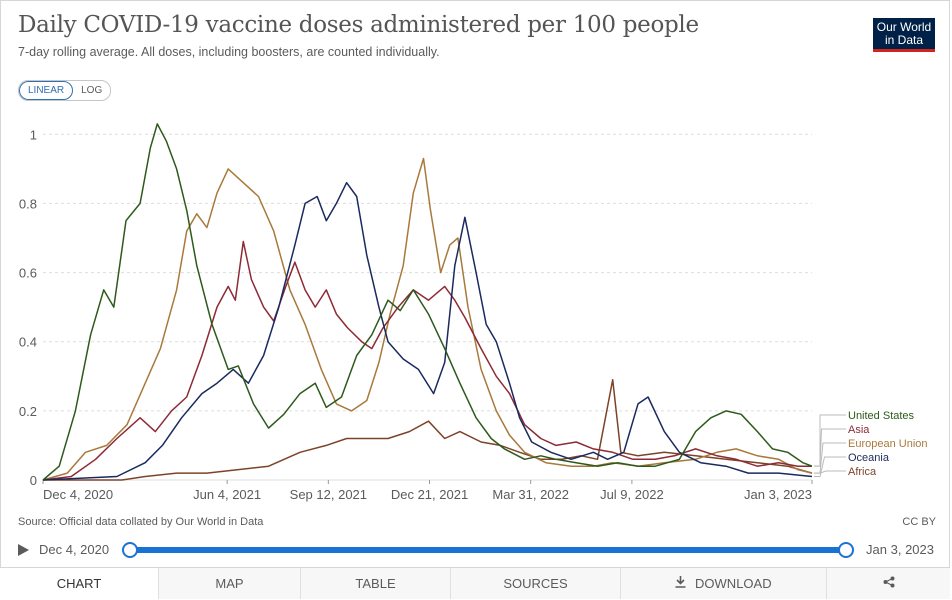 This screenshot has width=952, height=600. I want to click on tab-sources-label: SOURCES, so click(535, 583).